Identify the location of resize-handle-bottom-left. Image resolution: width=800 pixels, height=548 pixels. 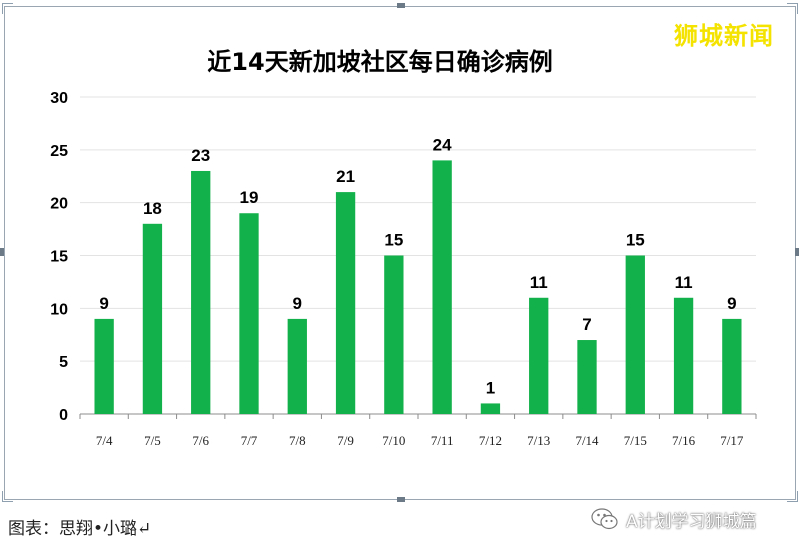
(7, 496).